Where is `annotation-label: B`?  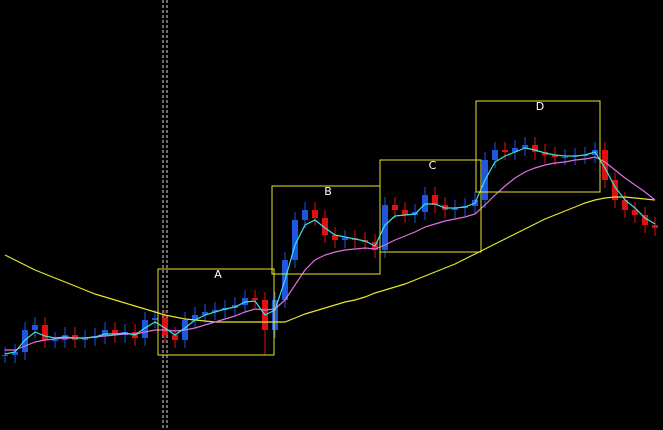 annotation-label: B is located at coordinates (328, 191).